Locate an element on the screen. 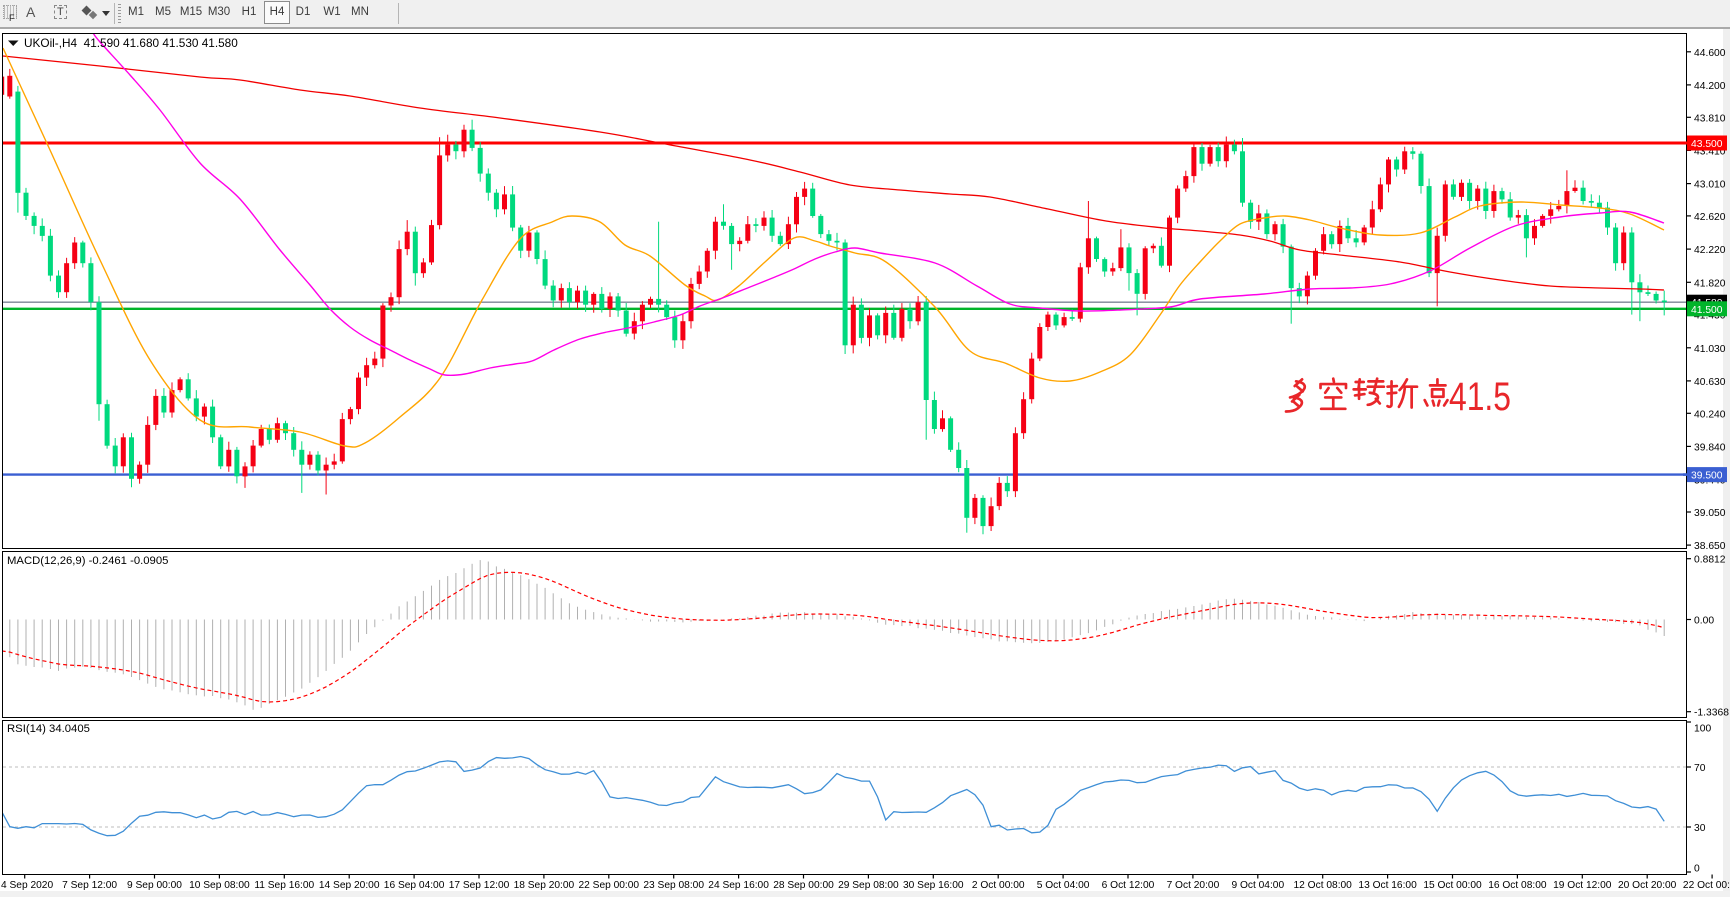 The width and height of the screenshot is (1730, 897). svg-text: 2 Oct 00:00 is located at coordinates (998, 885).